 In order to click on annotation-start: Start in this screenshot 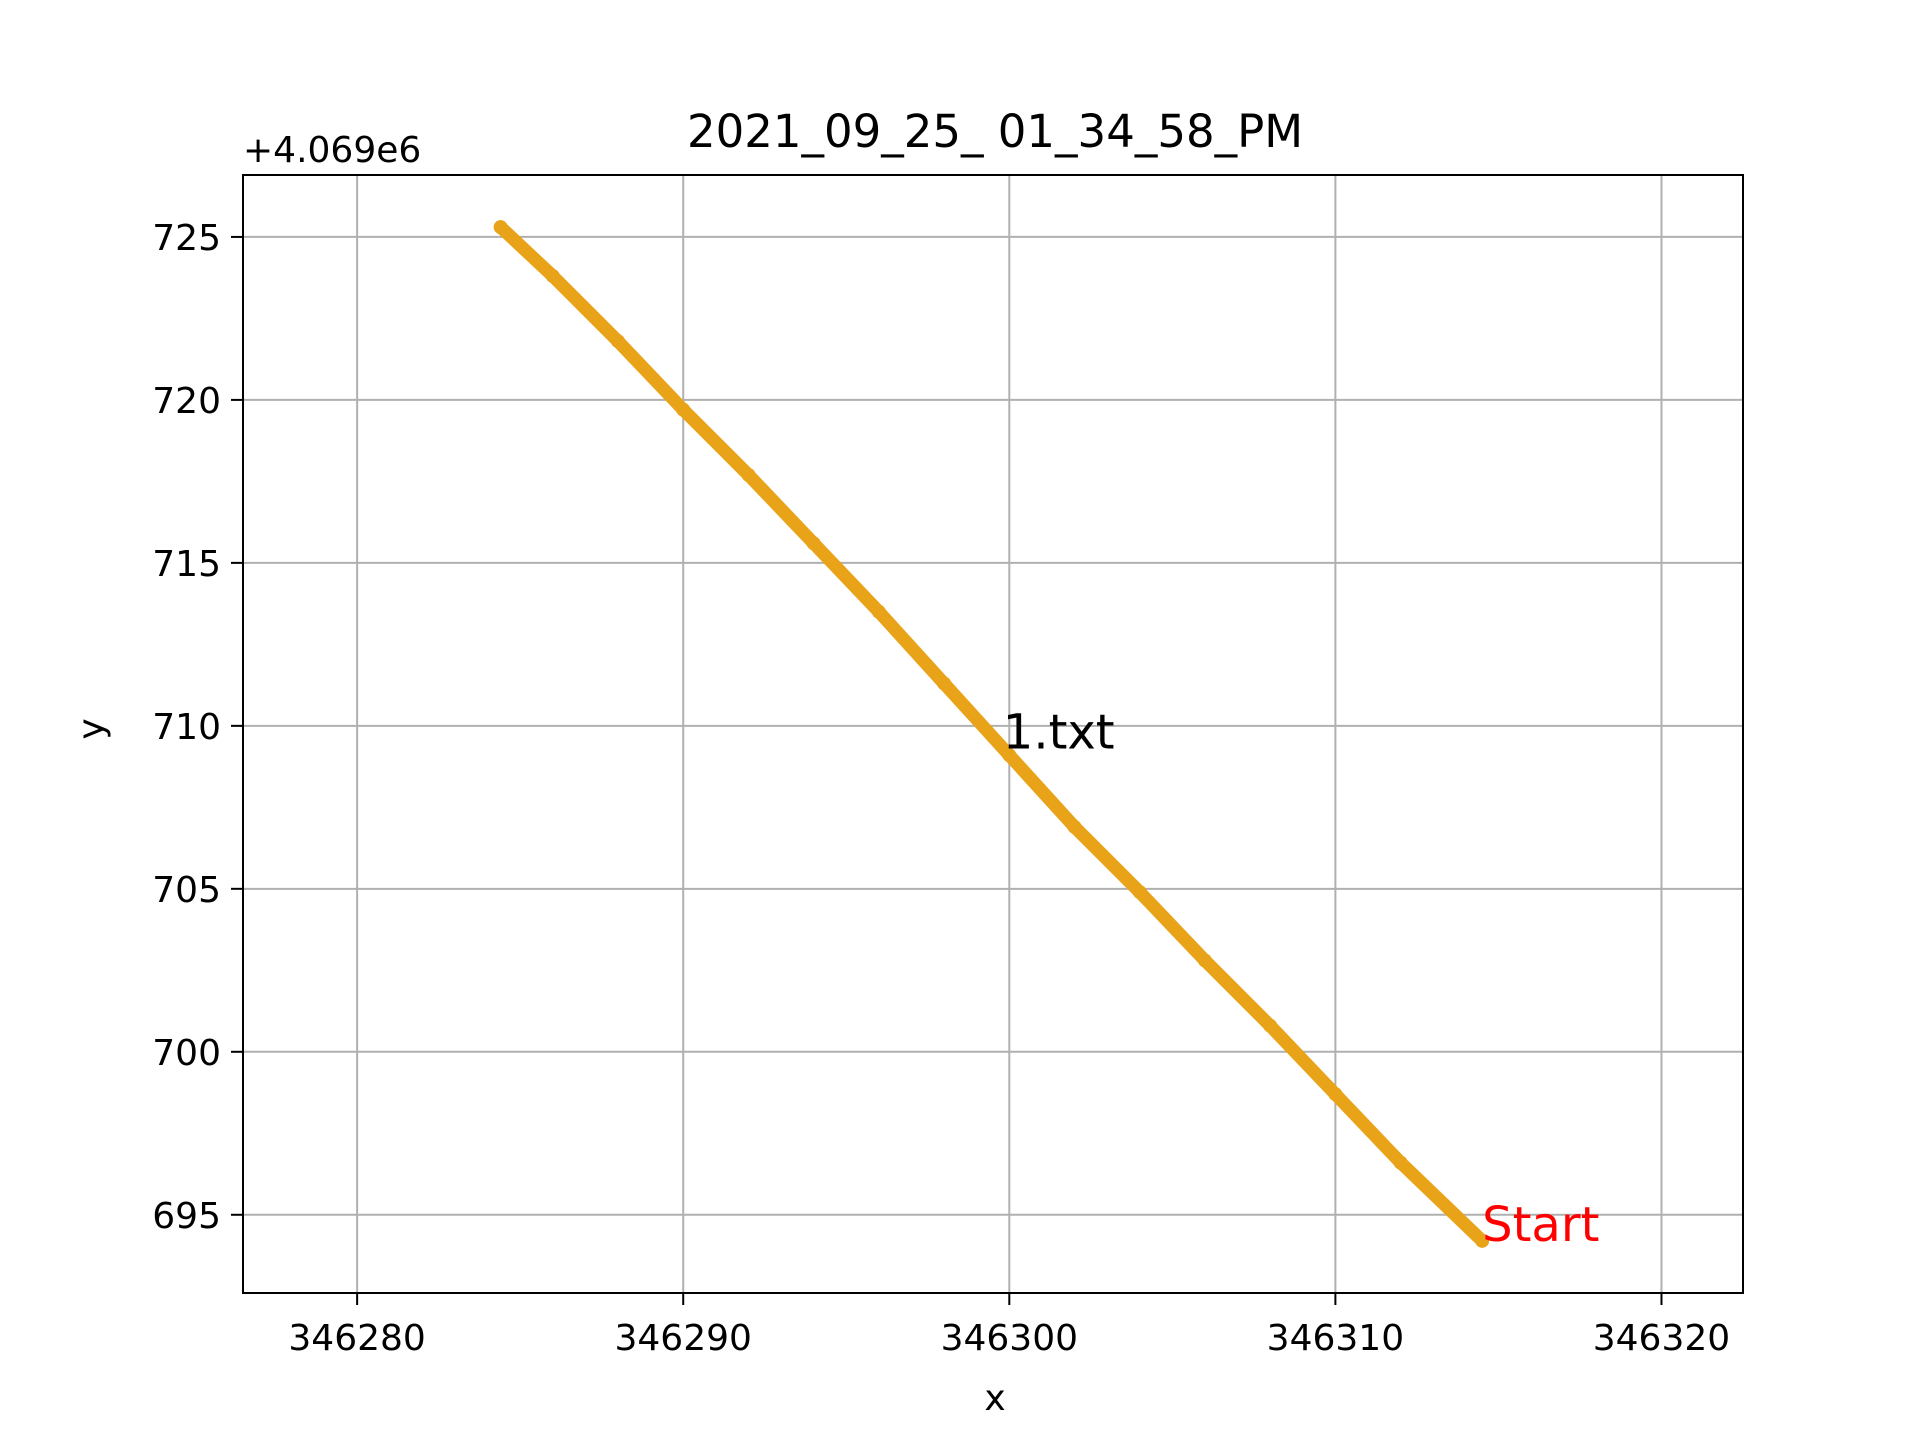, I will do `click(1540, 1225)`.